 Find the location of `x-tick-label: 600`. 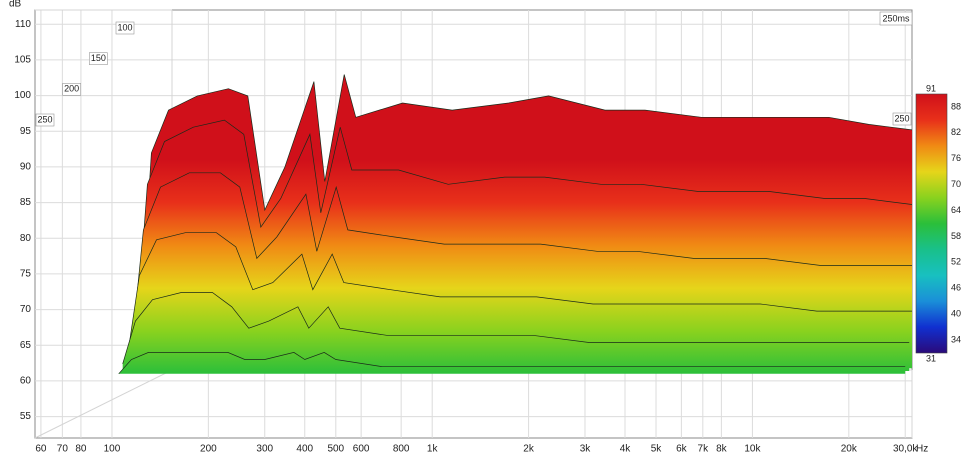

x-tick-label: 600 is located at coordinates (361, 449).